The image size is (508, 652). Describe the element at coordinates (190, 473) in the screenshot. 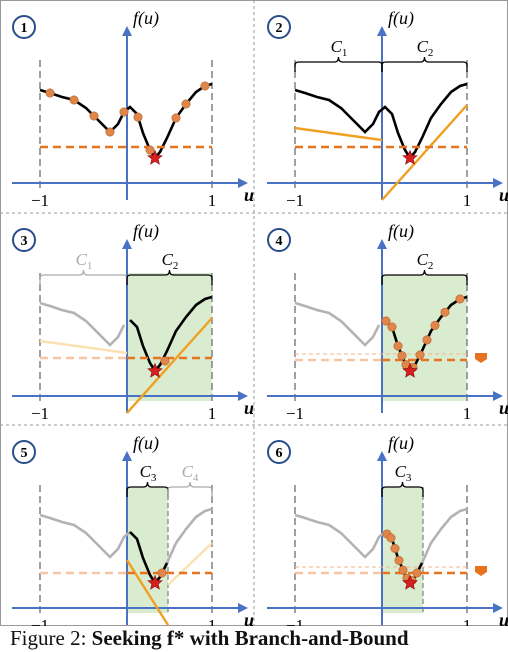

I see `region-label-c4: C4` at that location.